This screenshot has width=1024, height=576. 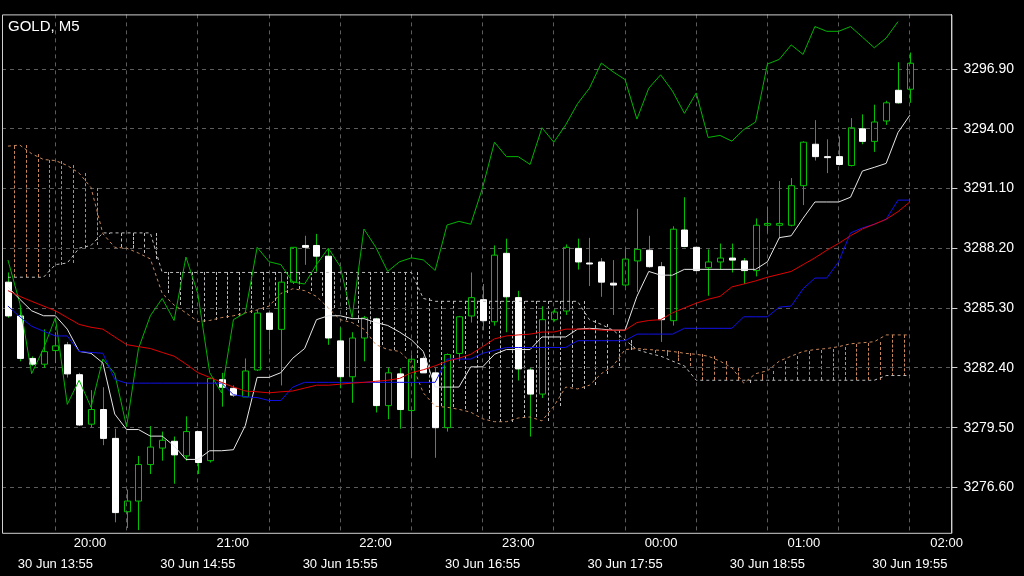 What do you see at coordinates (483, 563) in the screenshot?
I see `x-tick-label: 30 Jun 16:55` at bounding box center [483, 563].